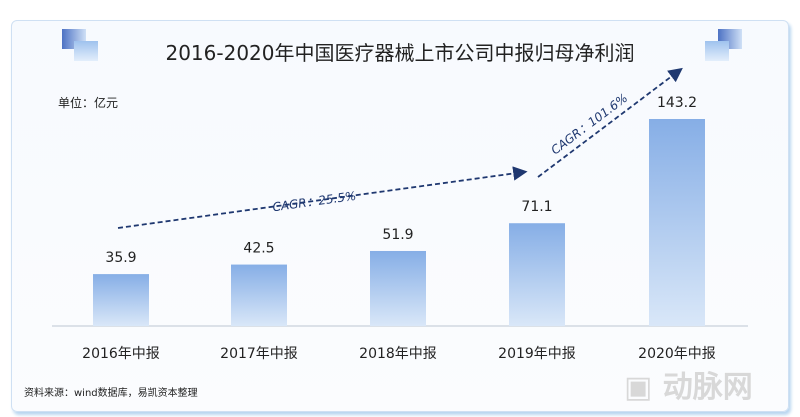 The width and height of the screenshot is (800, 417). Describe the element at coordinates (397, 235) in the screenshot. I see `data-label: 51.9` at that location.